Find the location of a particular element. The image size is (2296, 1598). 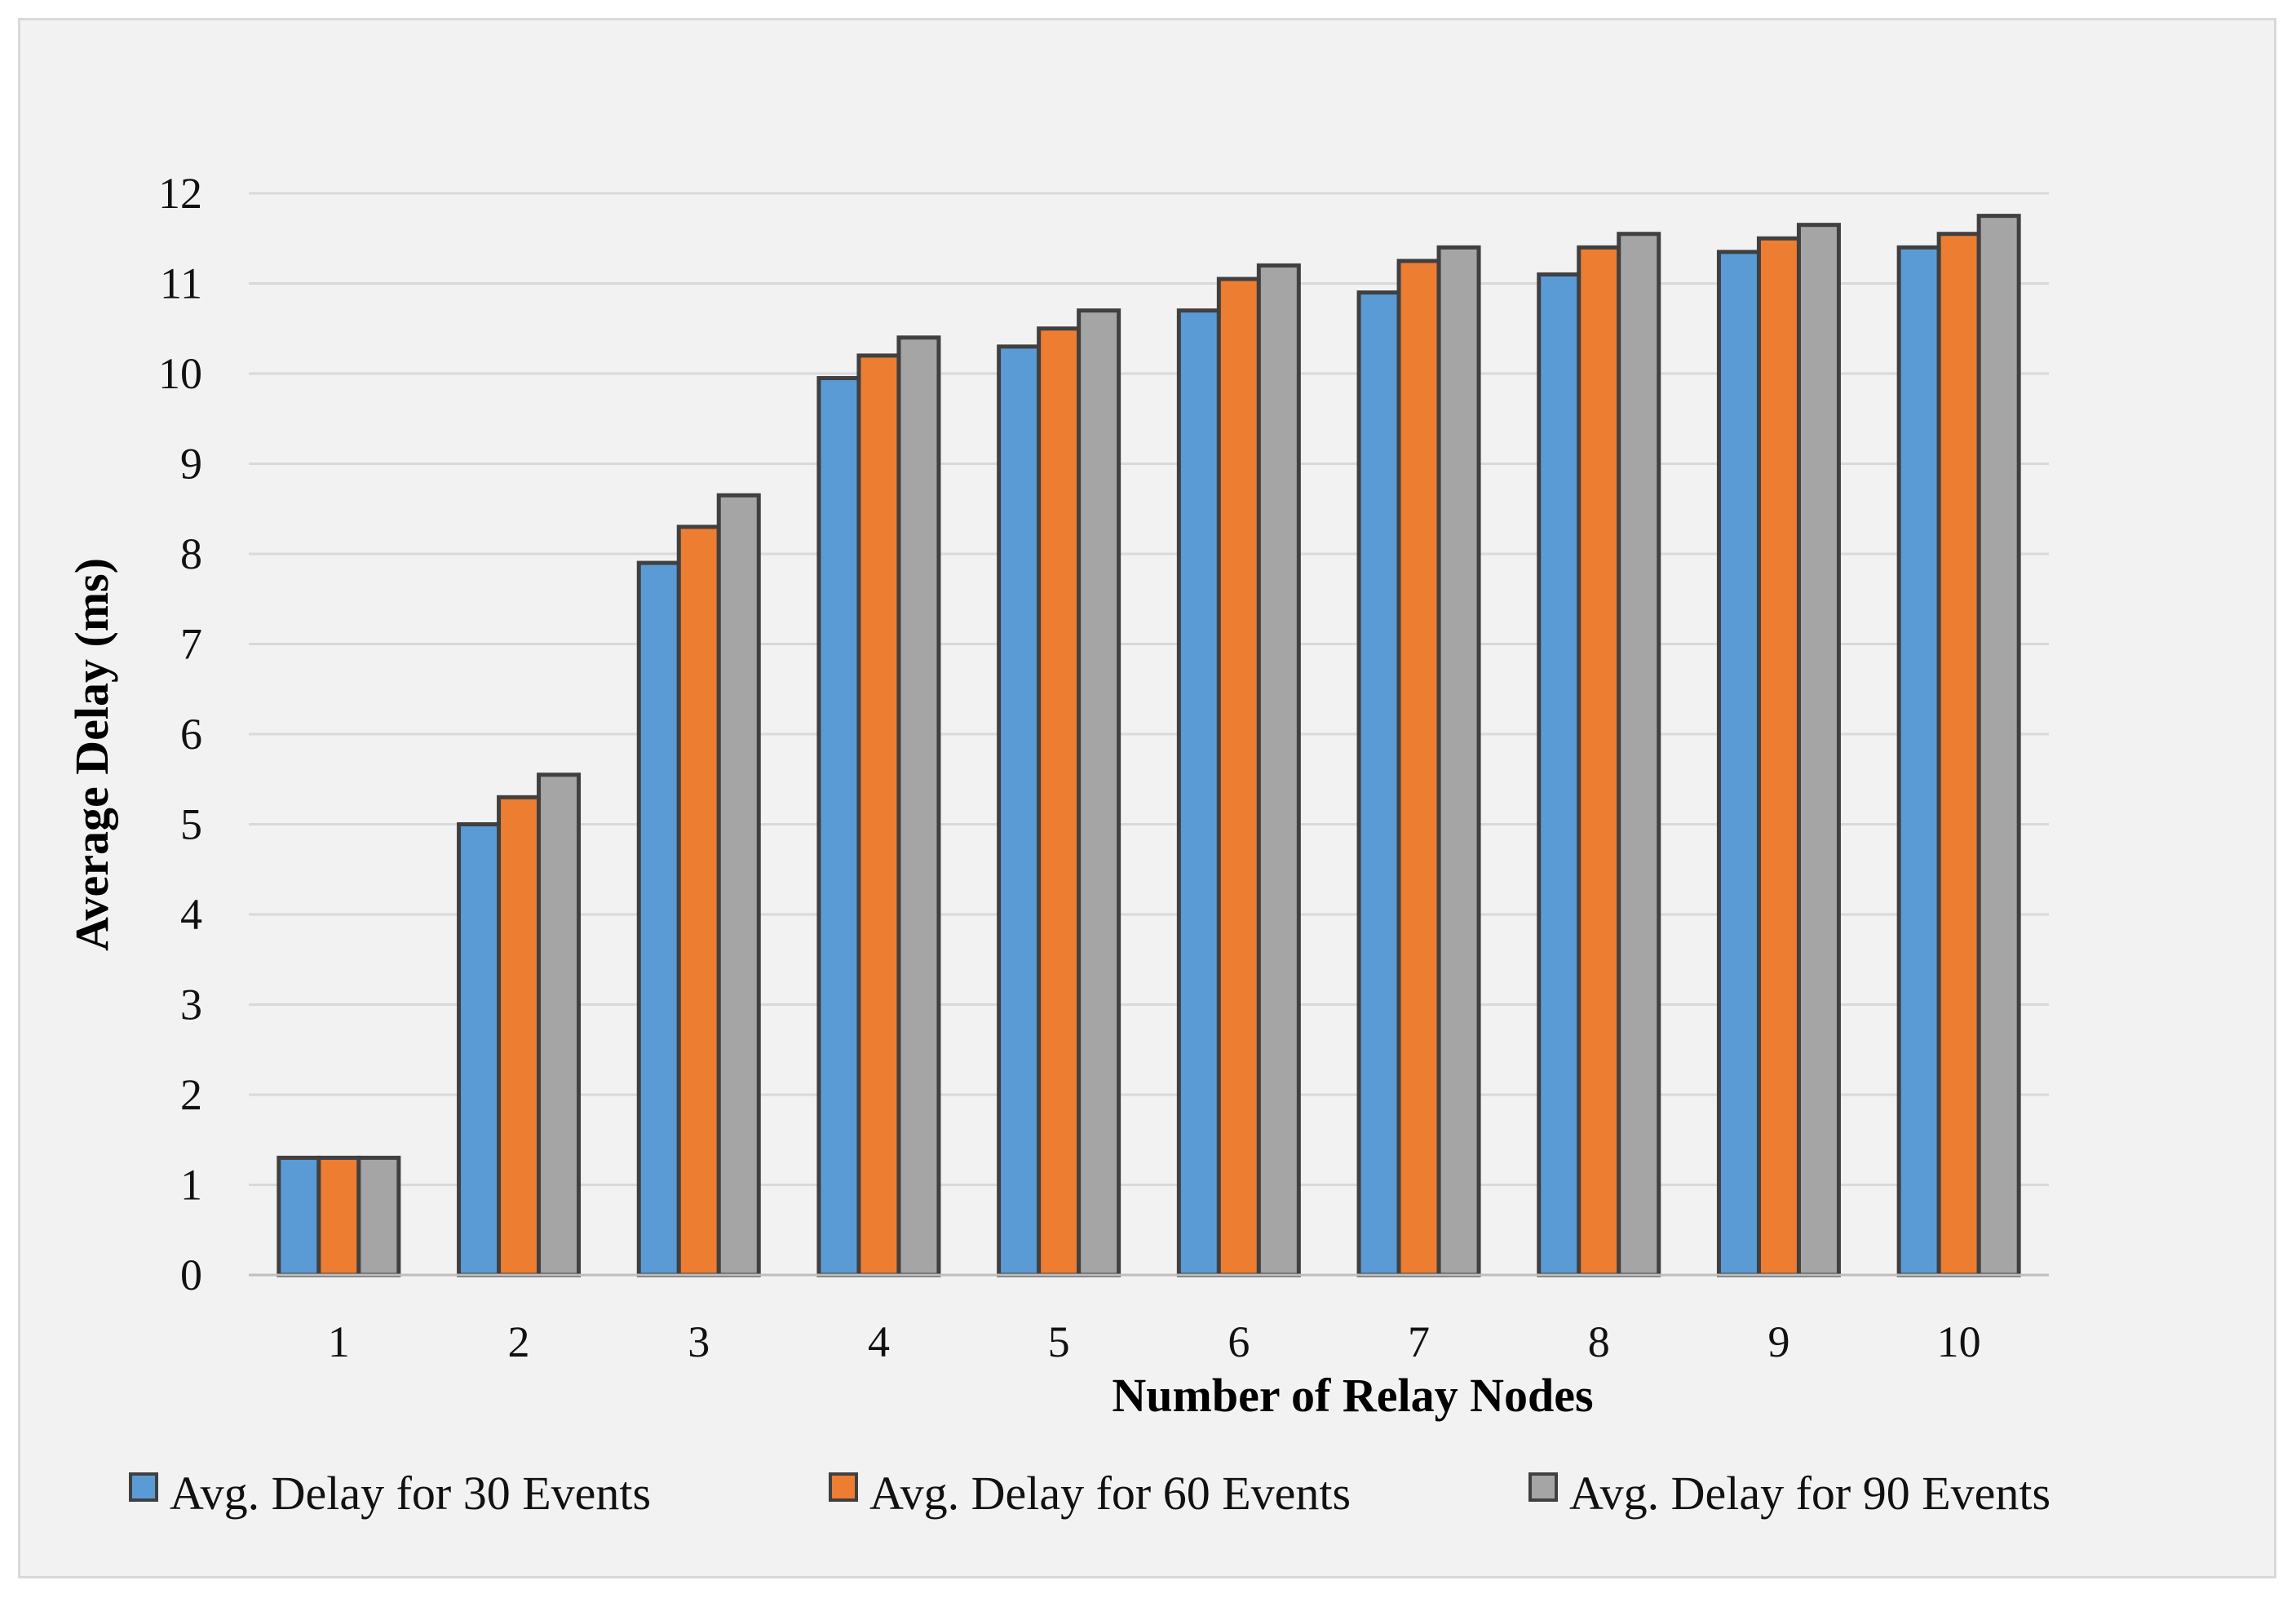

x-axis-title: Number of Relay Nodes is located at coordinates (1352, 1395).